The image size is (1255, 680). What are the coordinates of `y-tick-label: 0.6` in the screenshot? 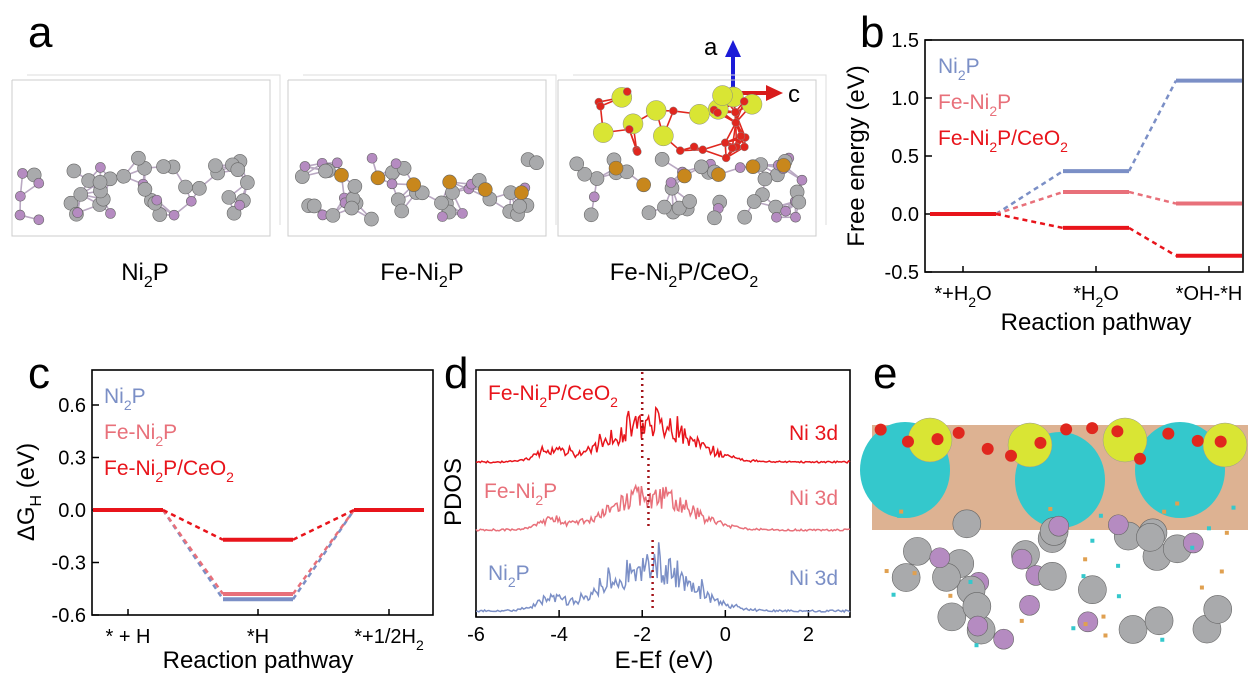 It's located at (72, 406).